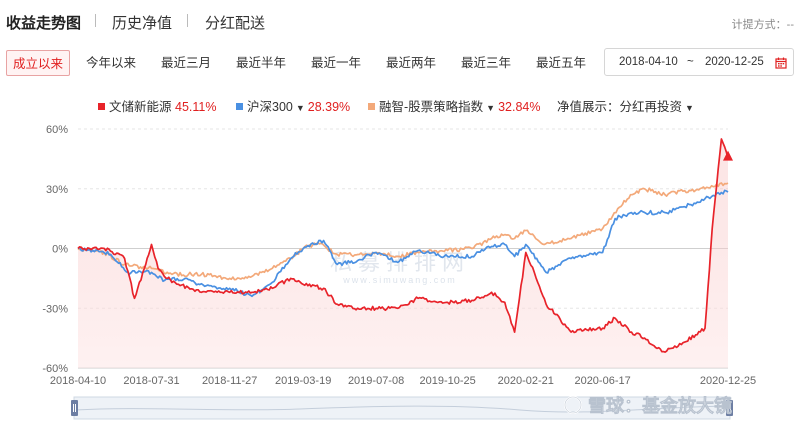 The width and height of the screenshot is (800, 429). What do you see at coordinates (526, 381) in the screenshot?
I see `x-tick-label: 2020-02-21` at bounding box center [526, 381].